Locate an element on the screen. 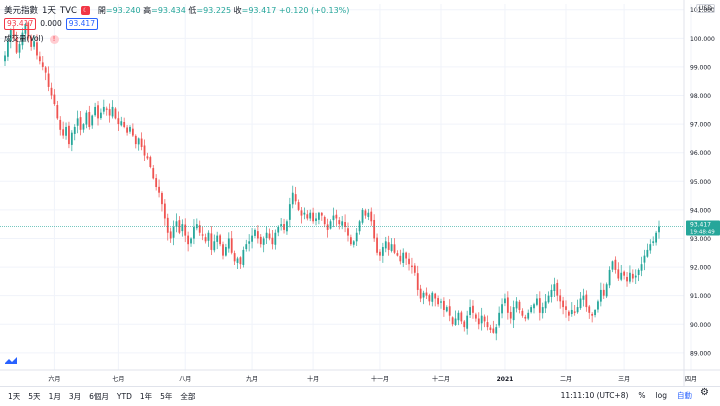 The height and width of the screenshot is (406, 720). price-tick-label: 92.000 is located at coordinates (700, 268).